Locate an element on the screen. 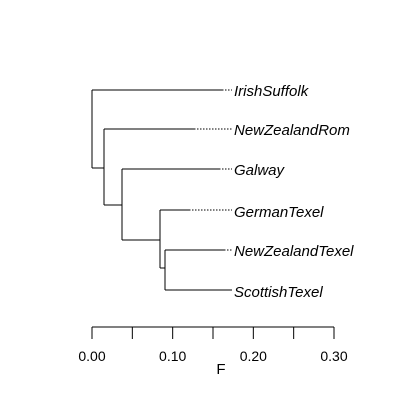 The width and height of the screenshot is (400, 400). tip-label-new-zealand-texel: NewZealandTexel is located at coordinates (294, 251).